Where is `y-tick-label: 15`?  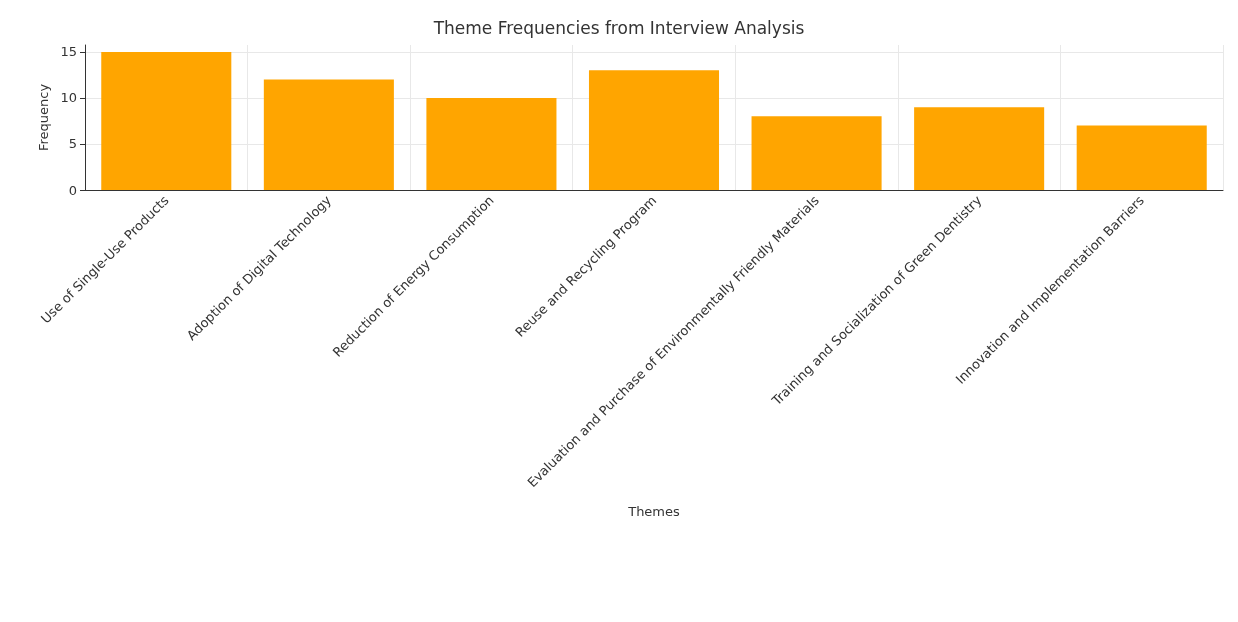
y-tick-label: 15 is located at coordinates (68, 52).